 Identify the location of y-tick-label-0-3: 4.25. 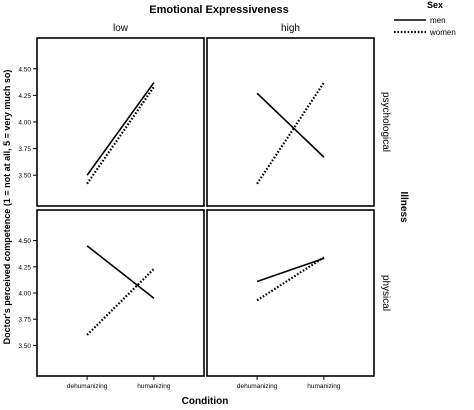
(24, 96).